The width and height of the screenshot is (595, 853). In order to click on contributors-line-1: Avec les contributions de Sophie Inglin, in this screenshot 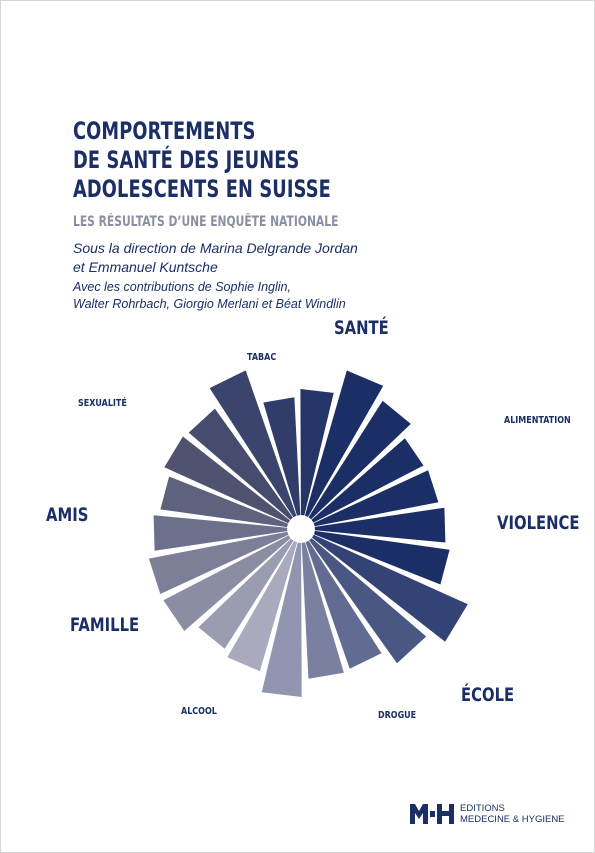, I will do `click(182, 287)`.